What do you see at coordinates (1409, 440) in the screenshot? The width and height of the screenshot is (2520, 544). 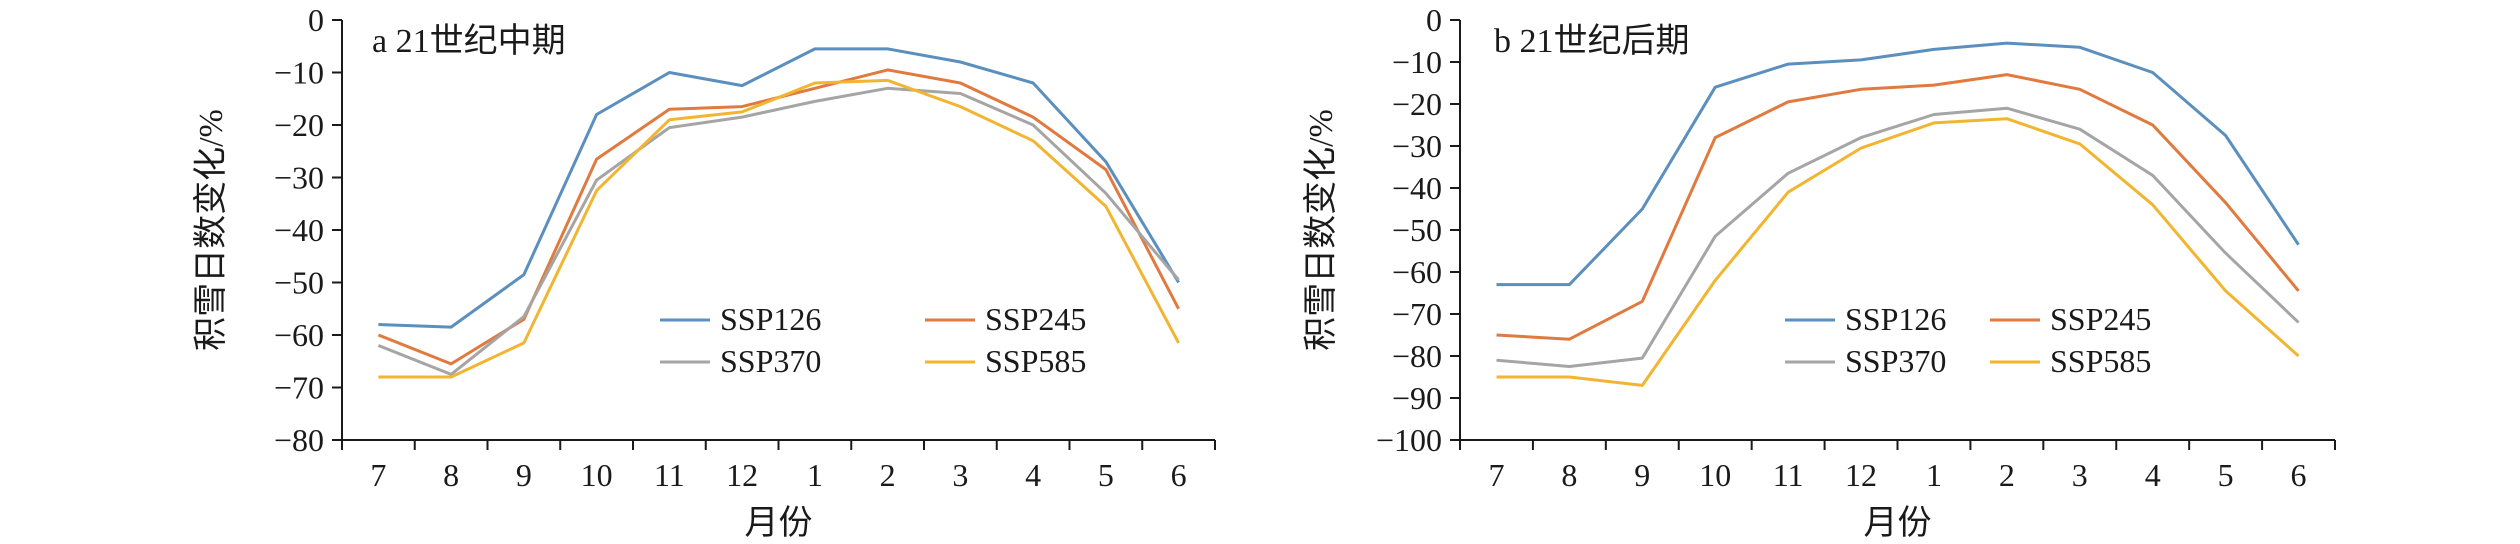 I see `y-tick-label: −100` at bounding box center [1409, 440].